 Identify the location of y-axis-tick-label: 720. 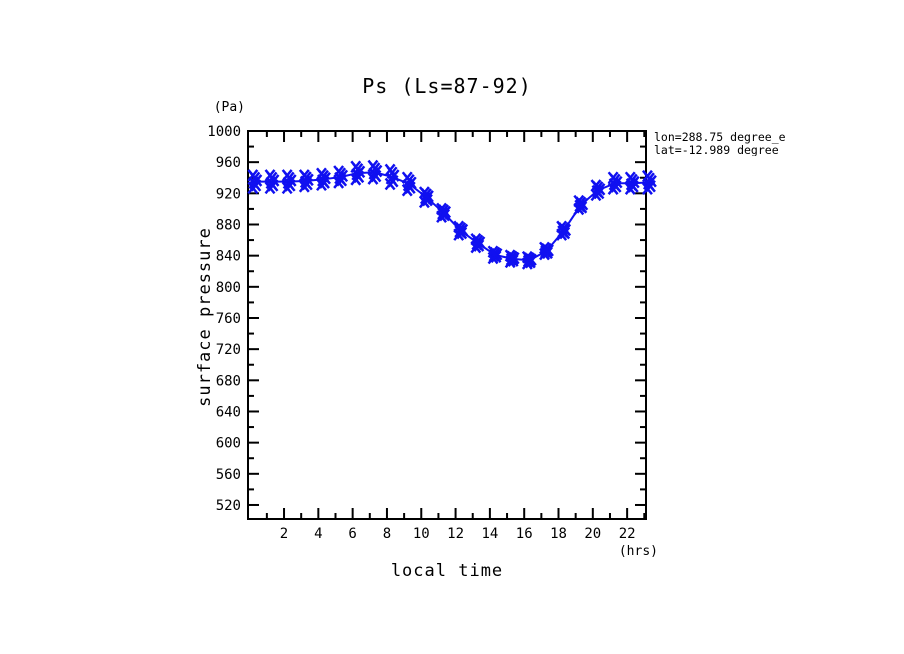
(228, 350).